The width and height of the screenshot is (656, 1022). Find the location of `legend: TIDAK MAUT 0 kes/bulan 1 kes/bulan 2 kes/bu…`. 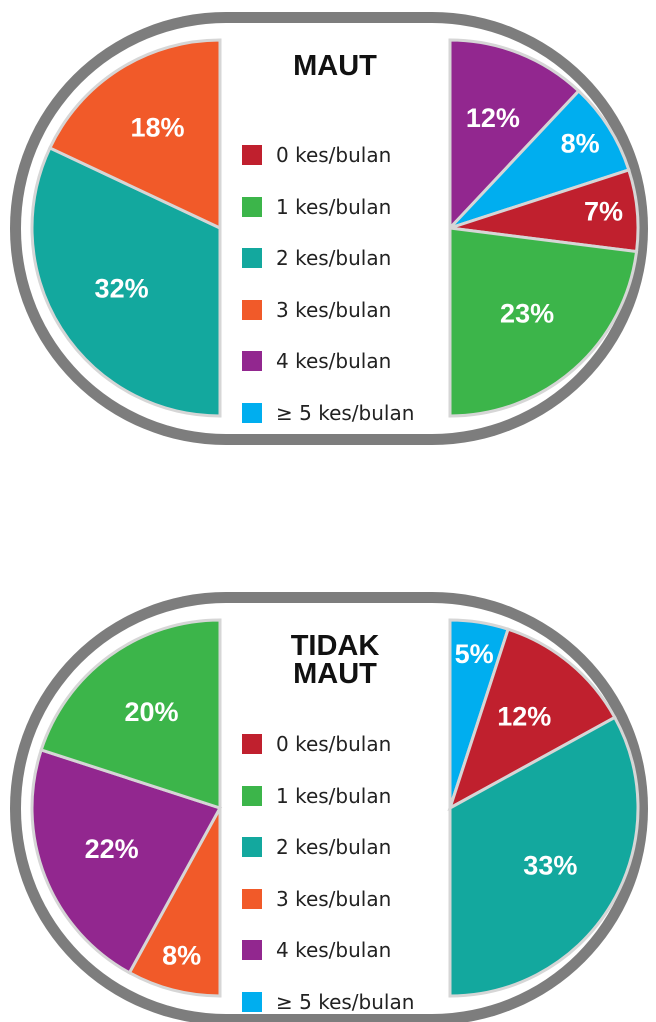

legend: TIDAK MAUT 0 kes/bulan 1 kes/bulan 2 kes/bu… is located at coordinates (335, 822).